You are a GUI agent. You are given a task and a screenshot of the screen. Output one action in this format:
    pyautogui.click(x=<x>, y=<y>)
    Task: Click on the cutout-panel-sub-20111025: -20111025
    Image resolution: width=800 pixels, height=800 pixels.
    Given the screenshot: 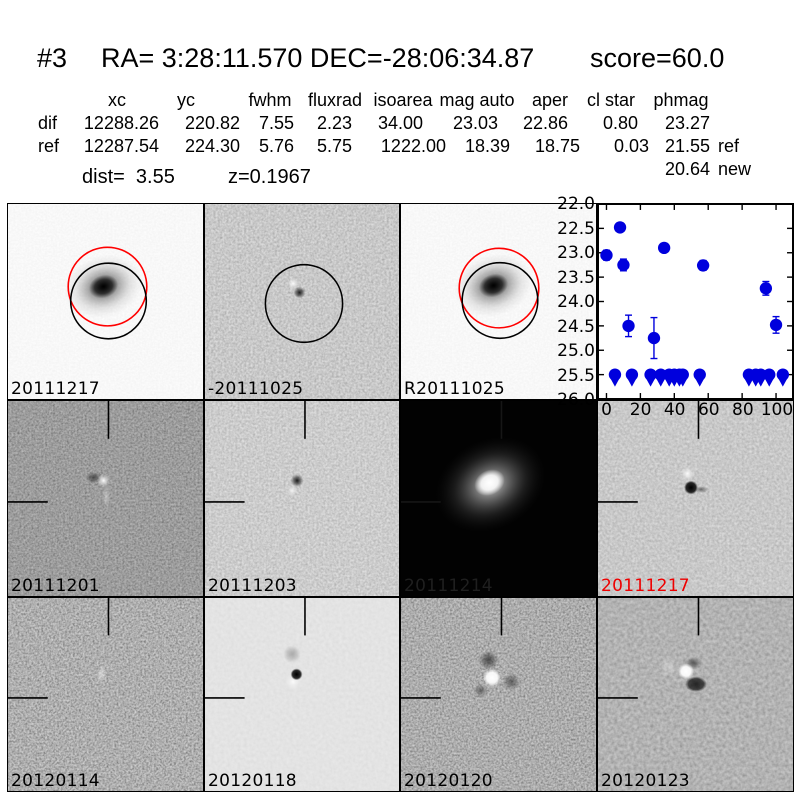 What is the action you would take?
    pyautogui.click(x=302, y=301)
    